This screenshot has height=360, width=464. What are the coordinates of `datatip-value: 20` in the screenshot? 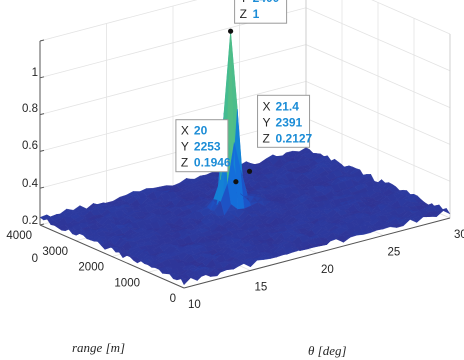 It's located at (201, 131).